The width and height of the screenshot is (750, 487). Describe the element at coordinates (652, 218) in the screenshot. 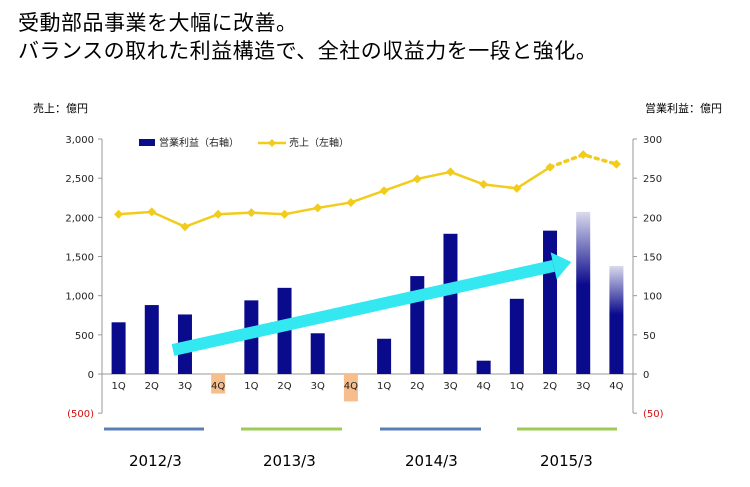

I see `right-tick-label: 200` at that location.